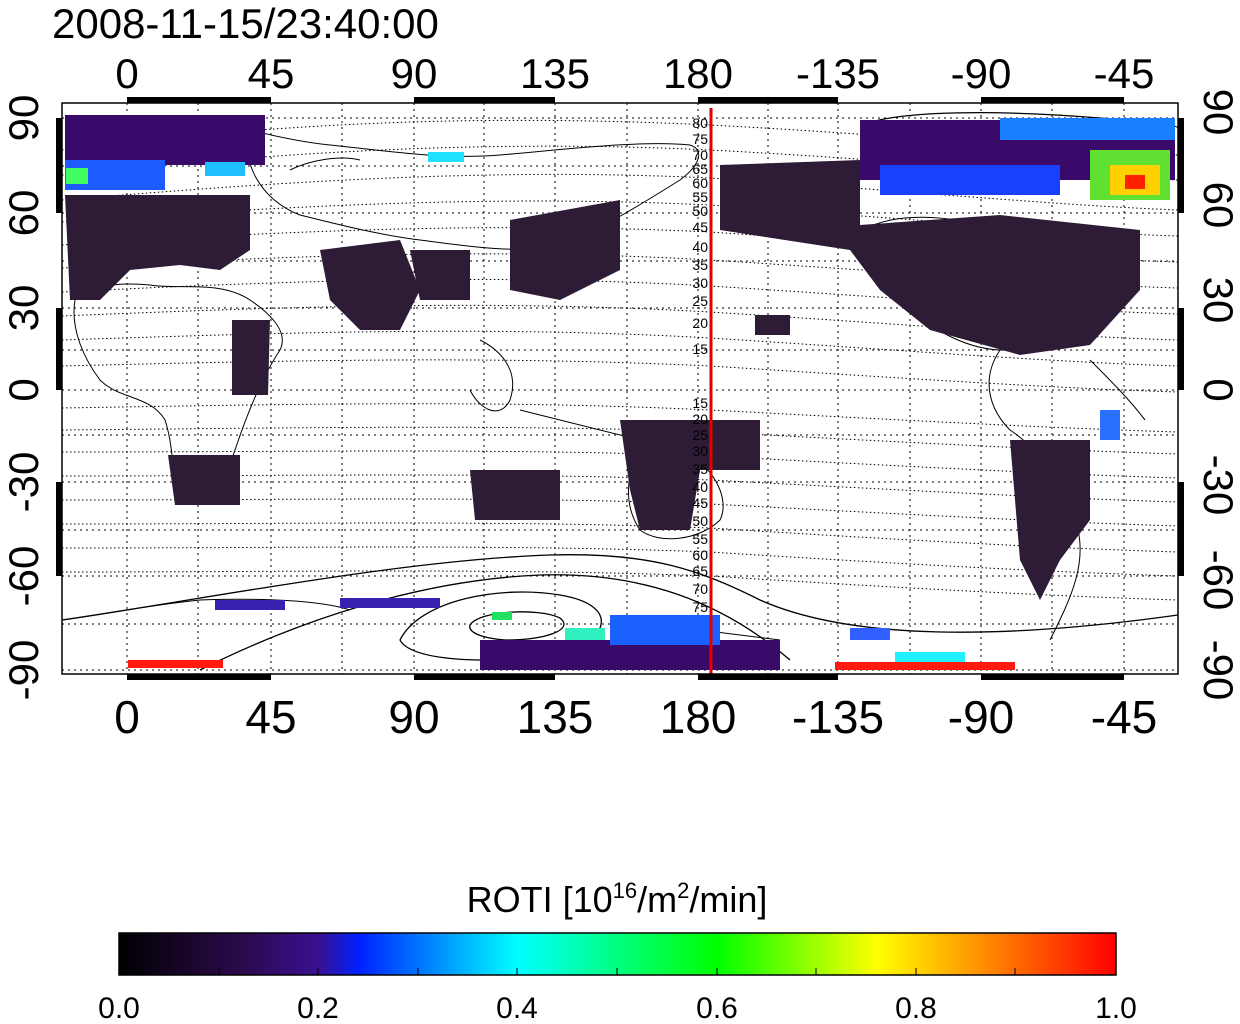 The image size is (1240, 1024). Describe the element at coordinates (1124, 73) in the screenshot. I see `top-x-tick-label: -45` at that location.